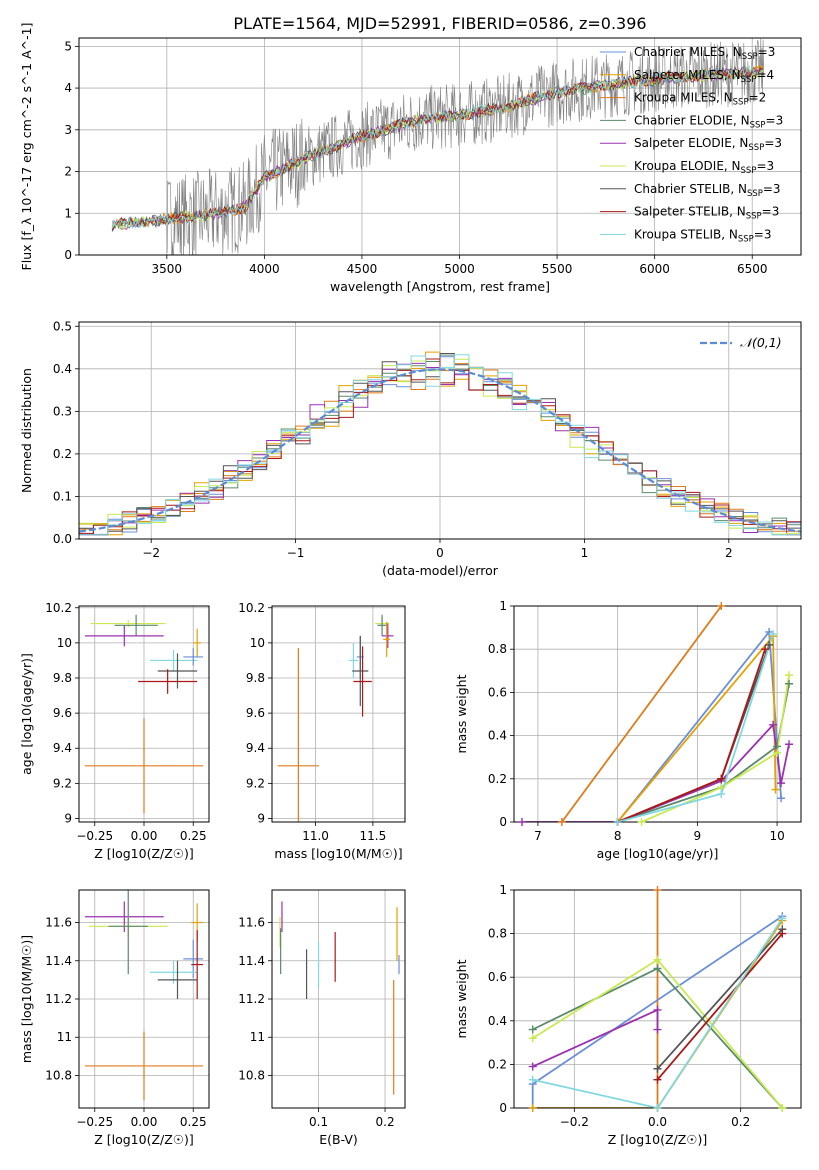 The image size is (819, 1170). I want to click on x-tick-label: 2, so click(729, 553).